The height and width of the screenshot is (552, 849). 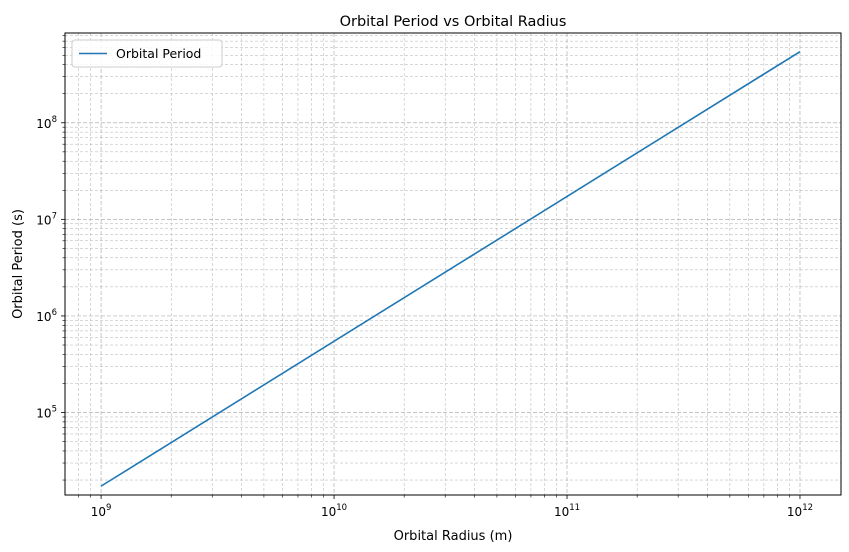 I want to click on x-tick-label: 1012, so click(x=800, y=511).